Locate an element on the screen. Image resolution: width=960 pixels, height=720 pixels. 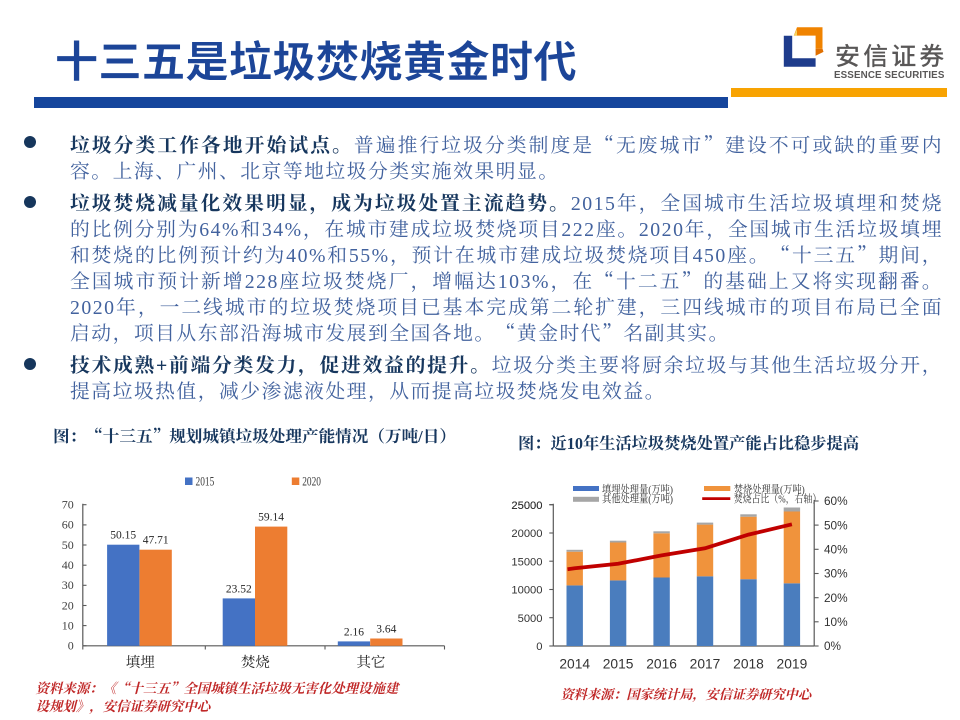
svg-text: 70 is located at coordinates (68, 504).